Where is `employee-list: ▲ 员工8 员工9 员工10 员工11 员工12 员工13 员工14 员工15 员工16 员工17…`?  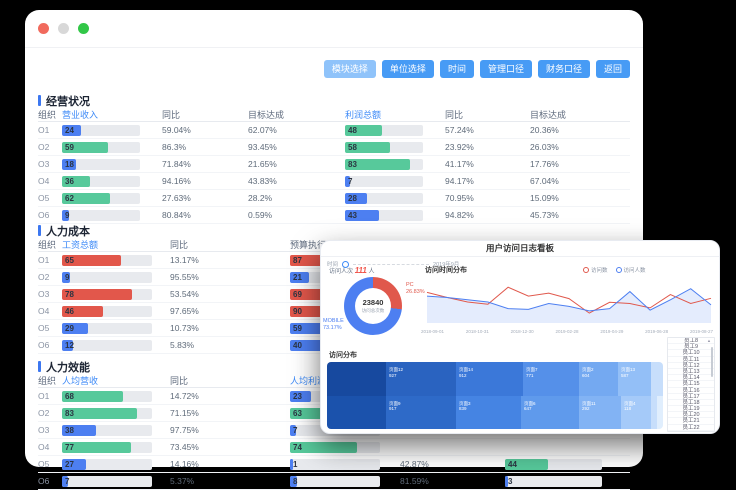 employee-list: ▲ 员工8 员工9 员工10 员工11 员工12 员工13 员工14 员工15 员工16 员工17… is located at coordinates (691, 384).